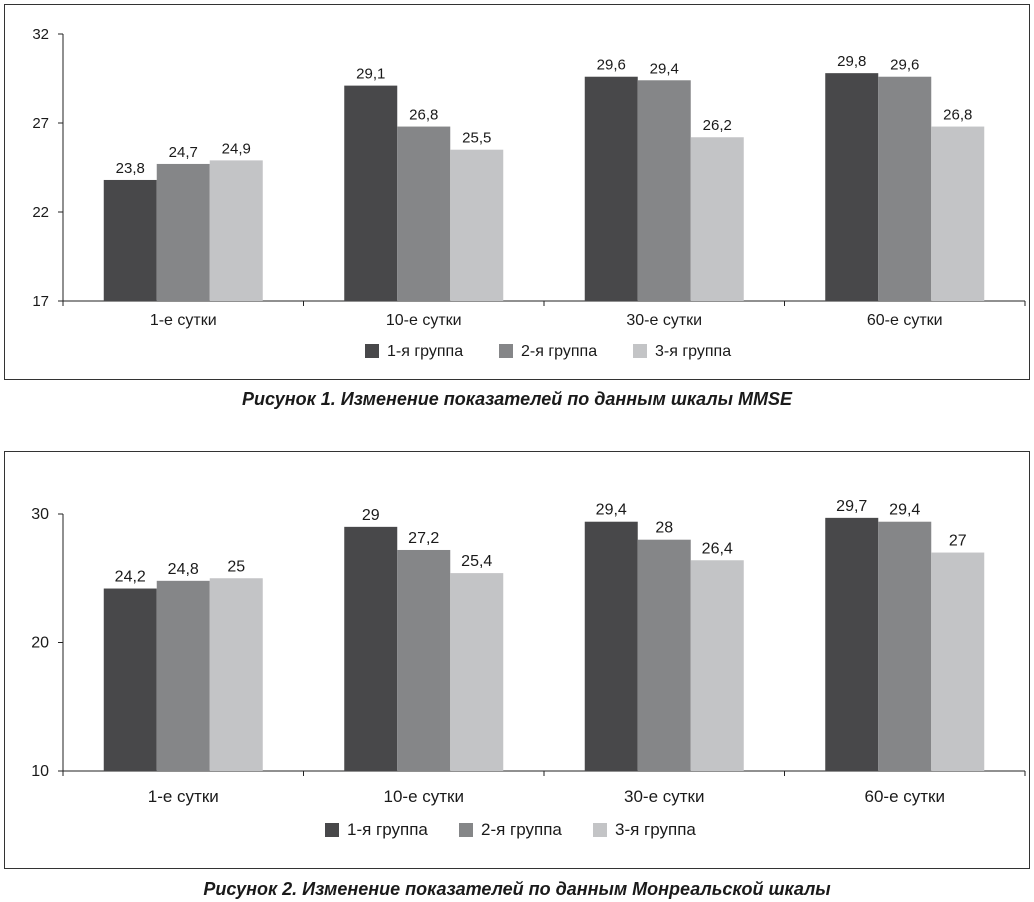  I want to click on data-label: 24,2, so click(130, 577).